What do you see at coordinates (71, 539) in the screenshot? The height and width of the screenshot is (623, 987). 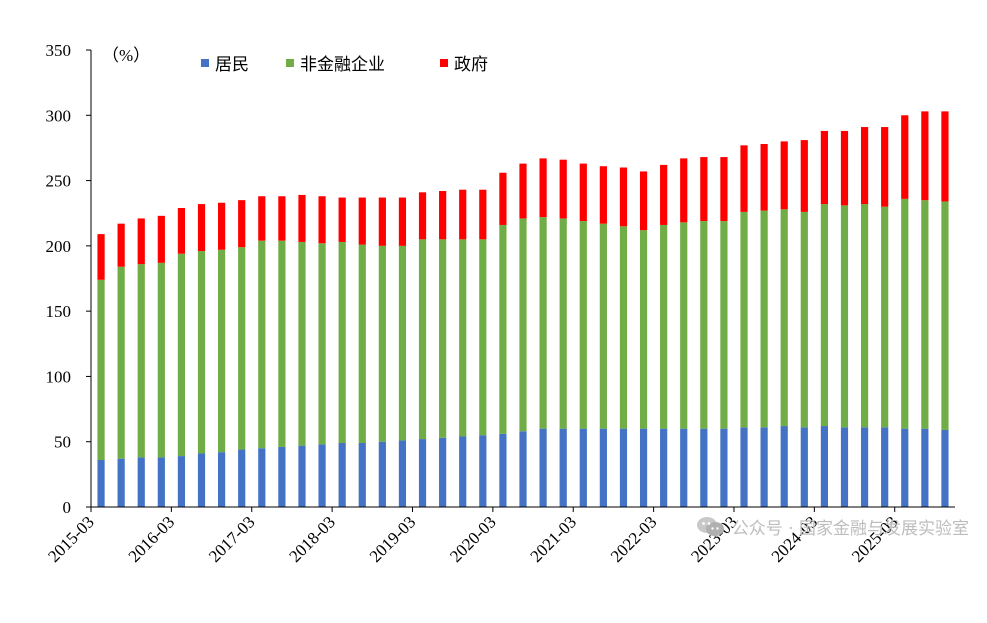 I see `x-tick-label: 2015-03` at bounding box center [71, 539].